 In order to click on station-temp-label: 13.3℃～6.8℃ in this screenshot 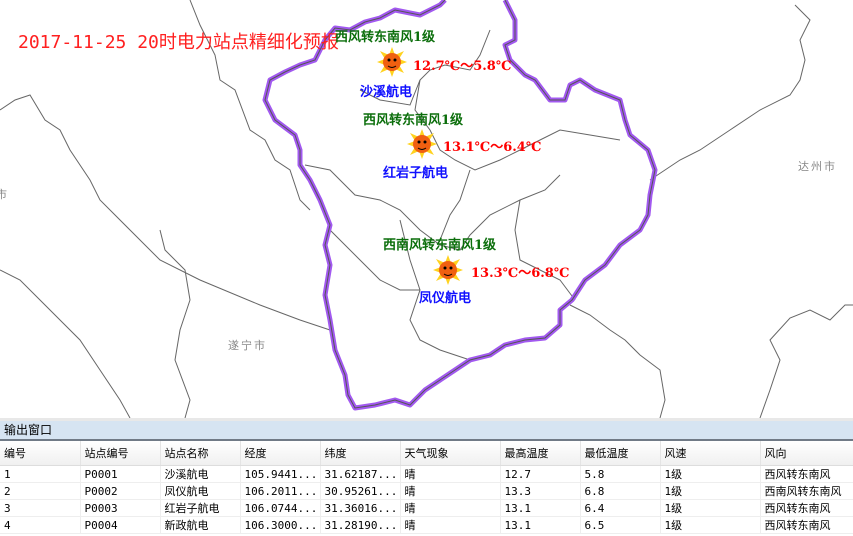, I will do `click(520, 273)`.